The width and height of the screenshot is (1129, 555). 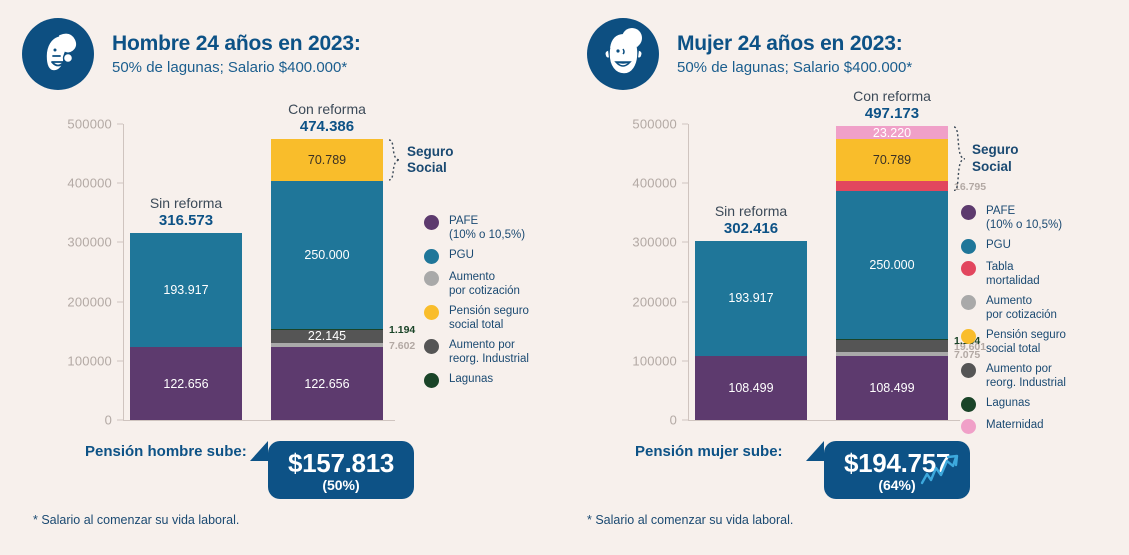 I want to click on legend-maternidad: Maternidad, so click(x=1013, y=426).